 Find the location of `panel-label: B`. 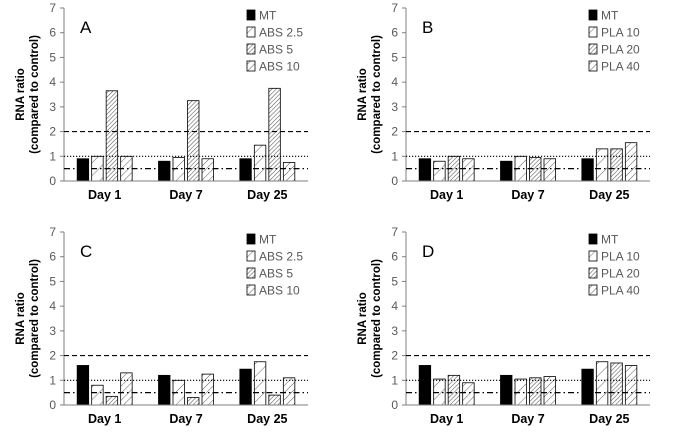

panel-label: B is located at coordinates (427, 27).